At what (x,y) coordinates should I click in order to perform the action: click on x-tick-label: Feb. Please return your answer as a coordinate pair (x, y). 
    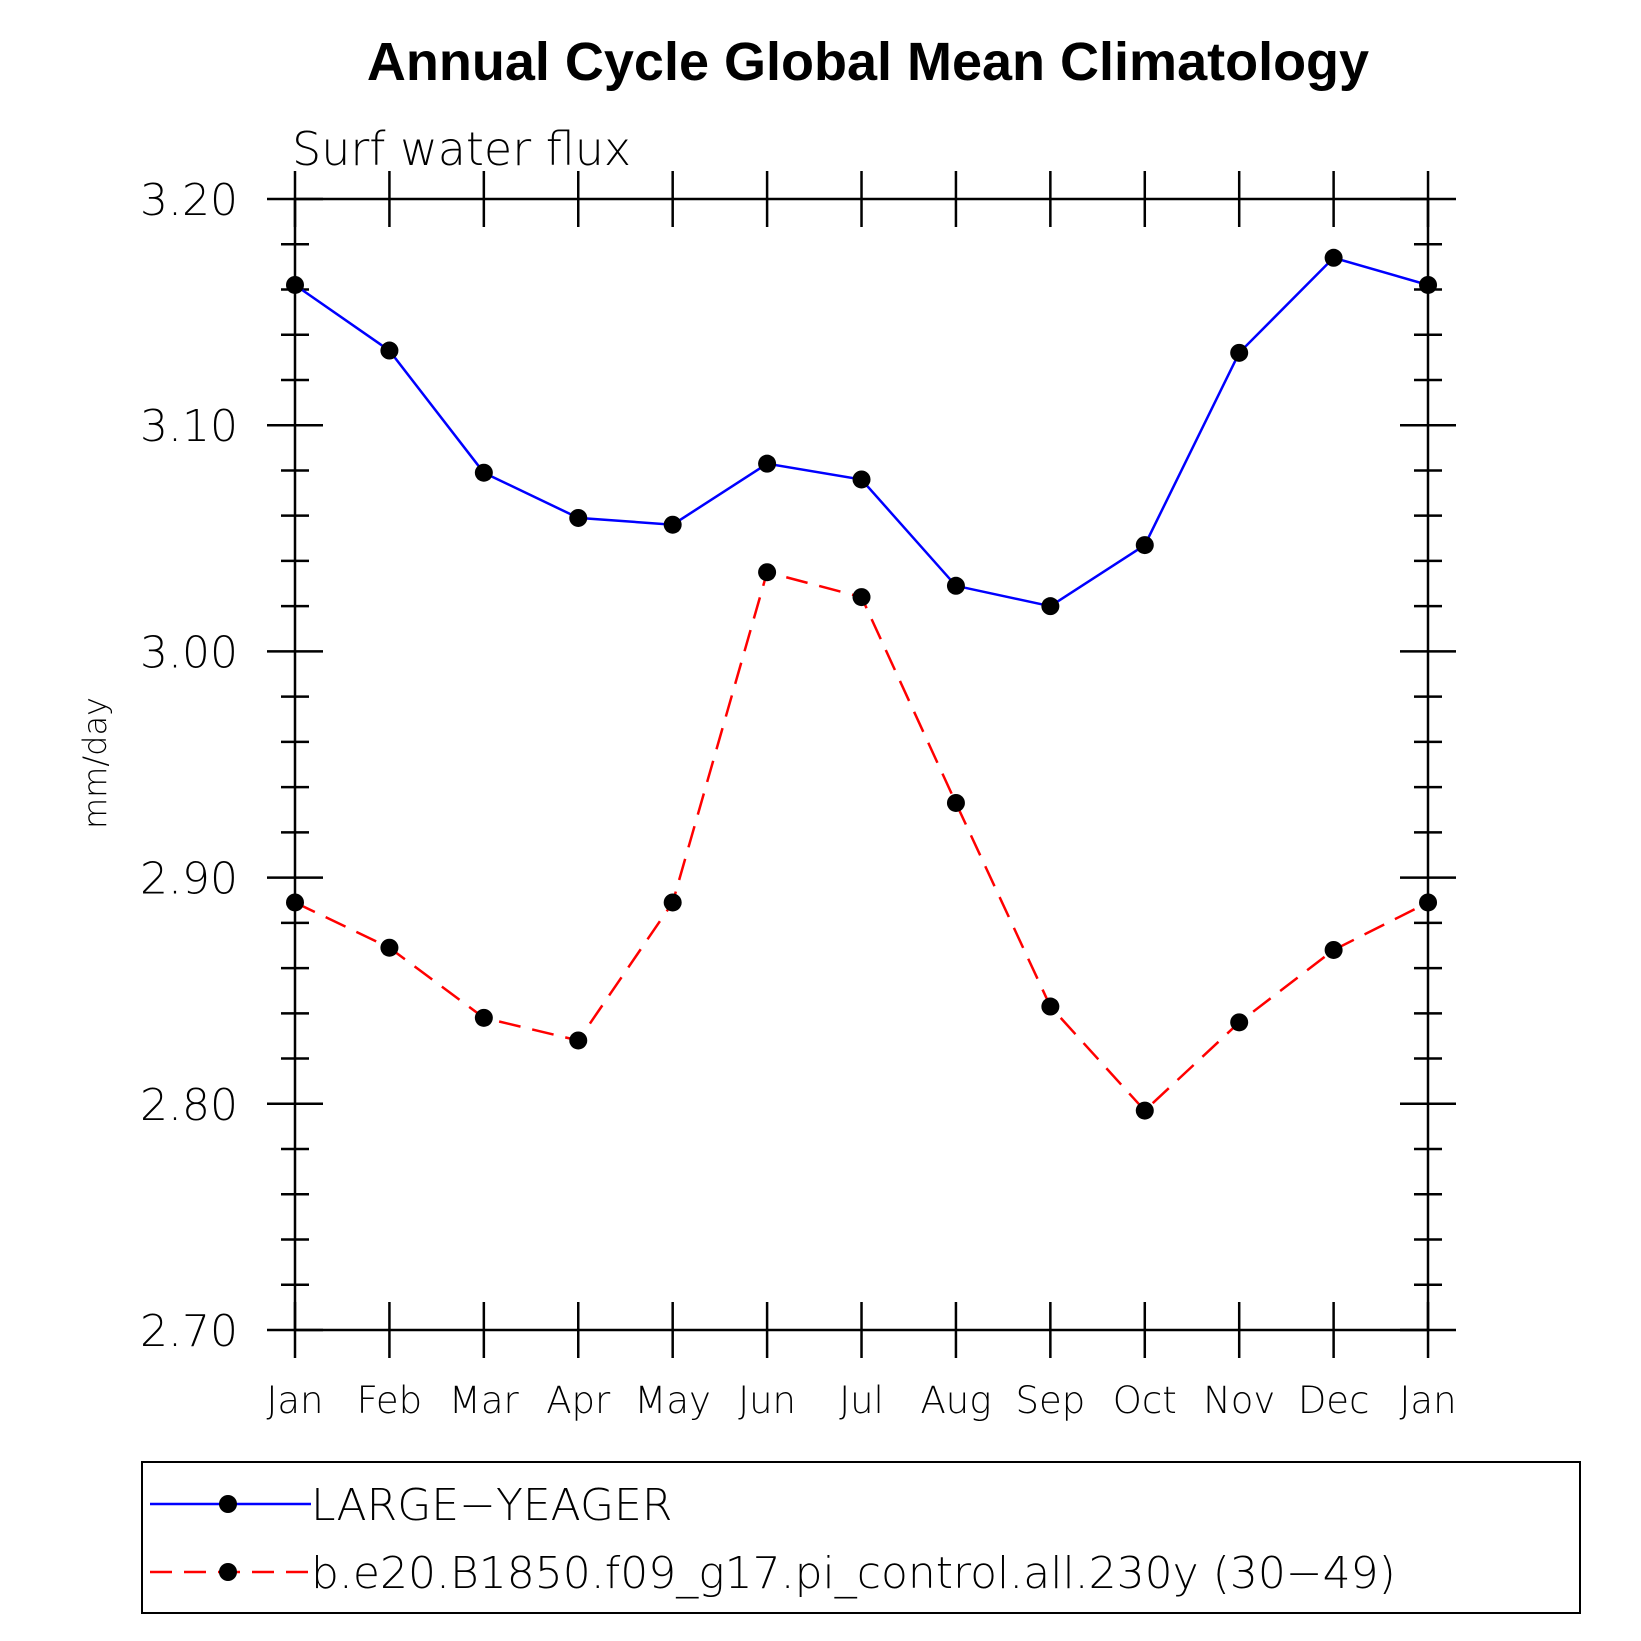
    Looking at the image, I should click on (390, 1400).